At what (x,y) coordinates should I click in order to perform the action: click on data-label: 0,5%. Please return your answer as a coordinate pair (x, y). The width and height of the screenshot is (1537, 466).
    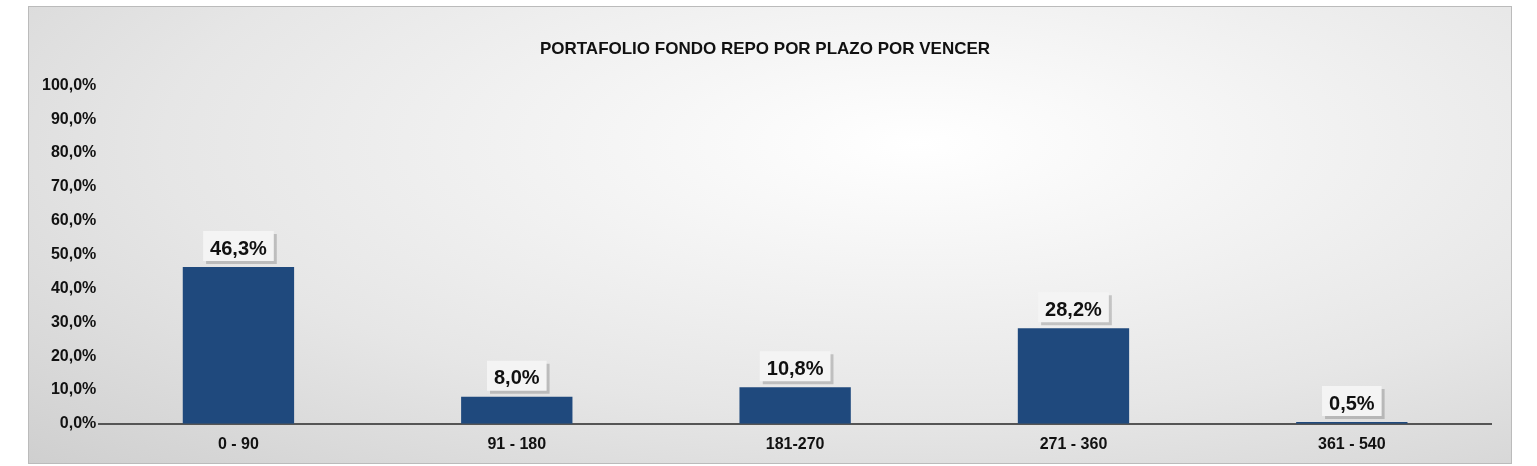
    Looking at the image, I should click on (1352, 402).